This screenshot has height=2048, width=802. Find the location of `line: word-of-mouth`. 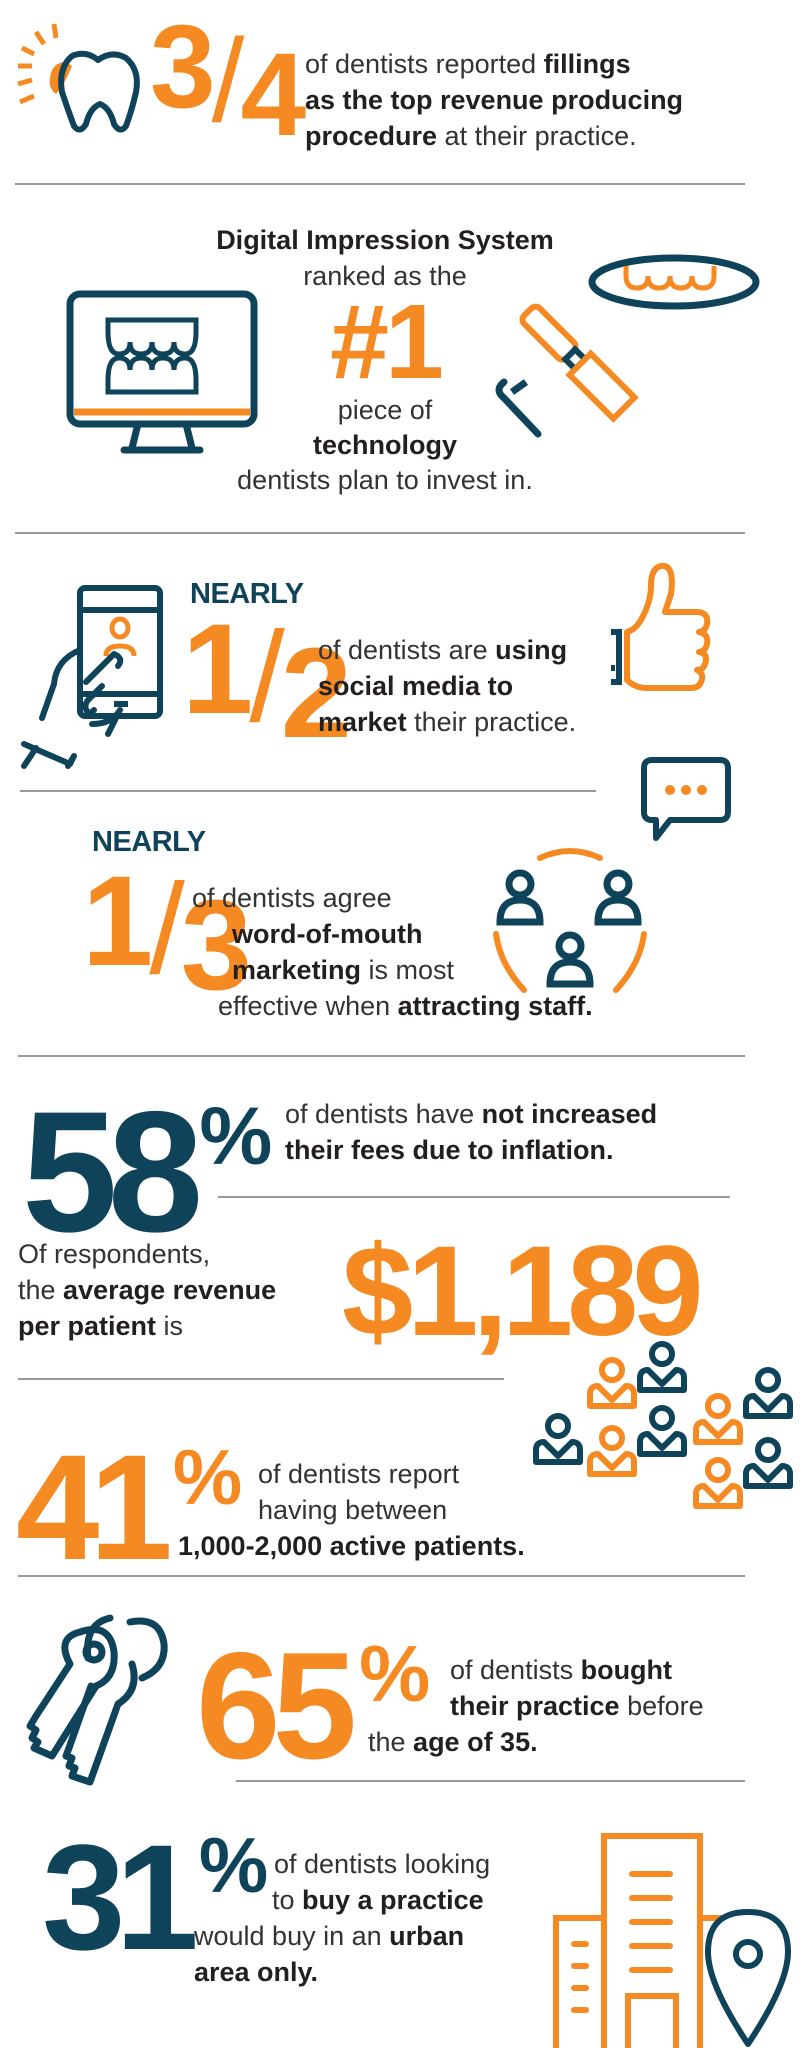

line: word-of-mouth is located at coordinates (327, 934).